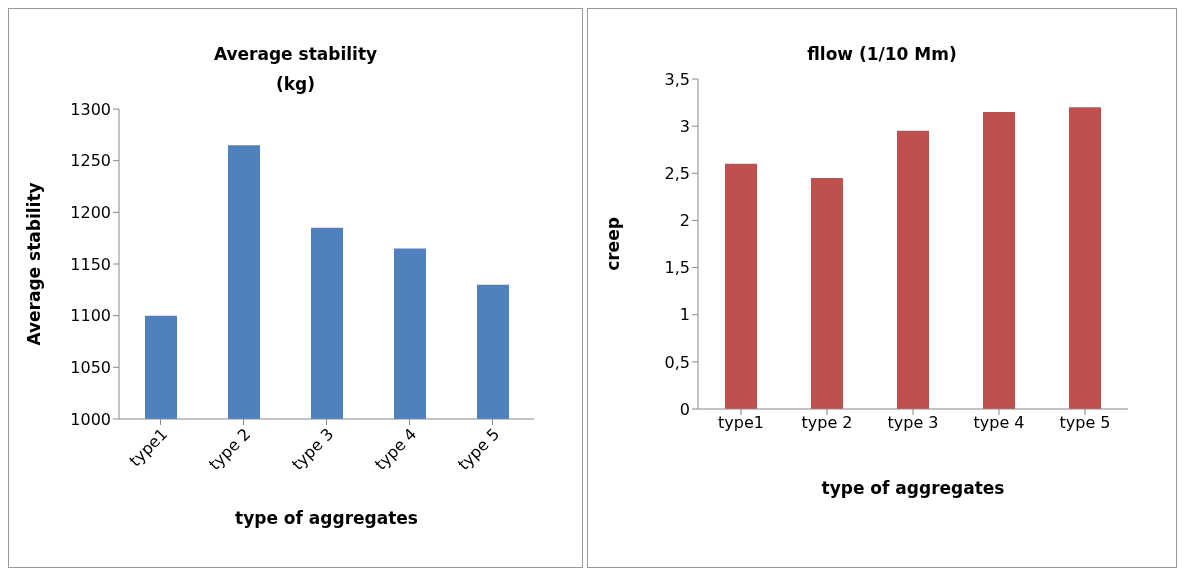 The width and height of the screenshot is (1187, 578). I want to click on x-tick-label: type 3, so click(913, 423).